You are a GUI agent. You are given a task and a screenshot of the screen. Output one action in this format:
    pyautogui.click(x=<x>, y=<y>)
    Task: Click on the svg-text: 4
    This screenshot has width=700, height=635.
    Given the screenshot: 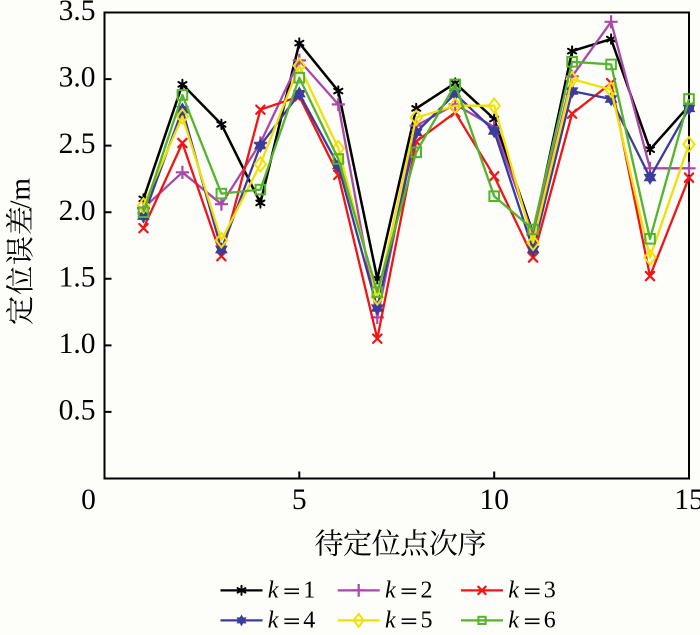 What is the action you would take?
    pyautogui.click(x=309, y=619)
    